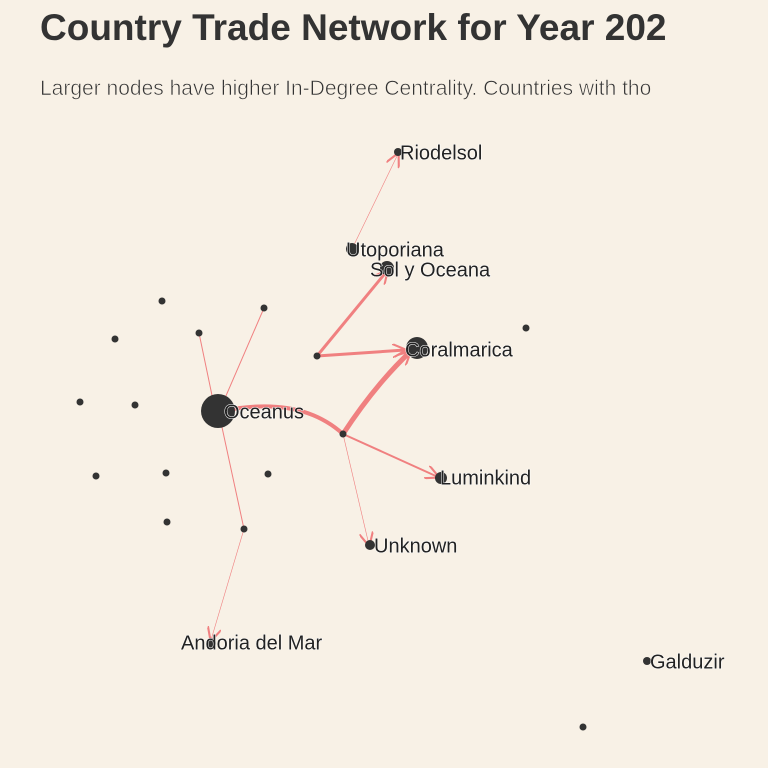 This screenshot has width=768, height=768. I want to click on node-label: Riodelsol, so click(441, 153).